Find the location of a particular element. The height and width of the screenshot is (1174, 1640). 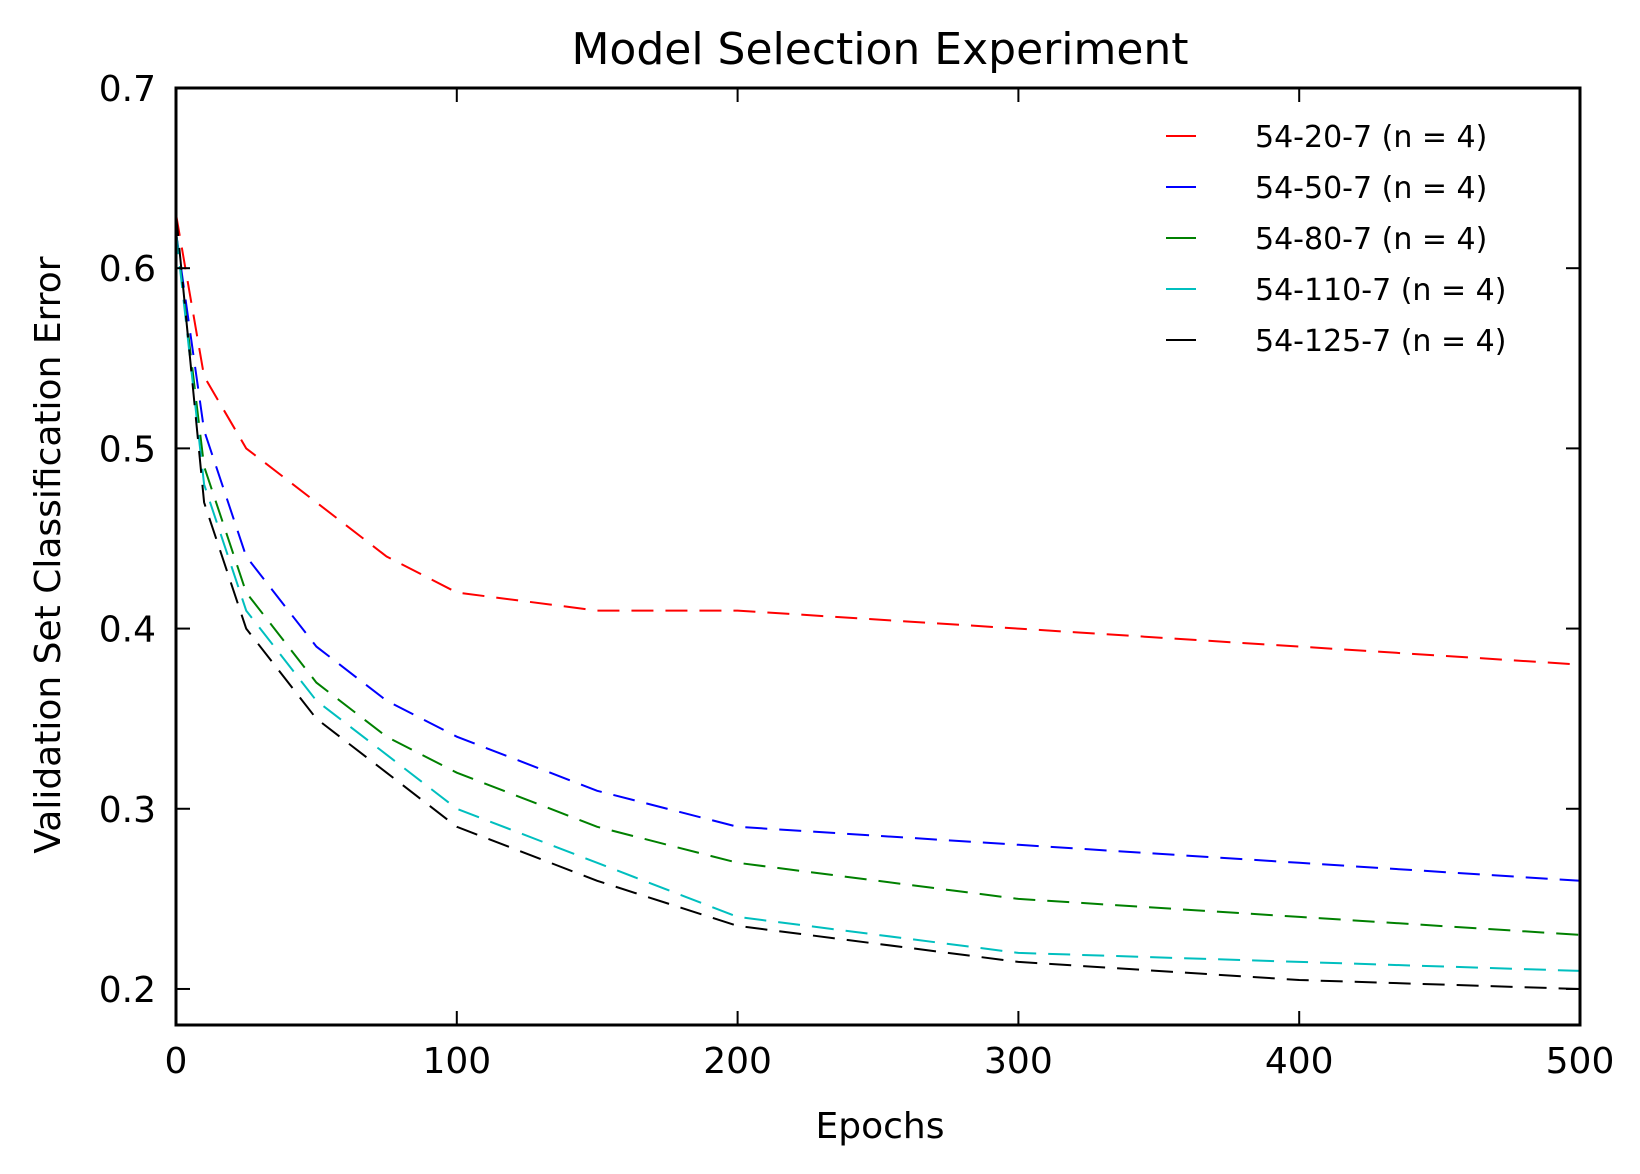

y-tick-label-0: 0.2 is located at coordinates (127, 990).